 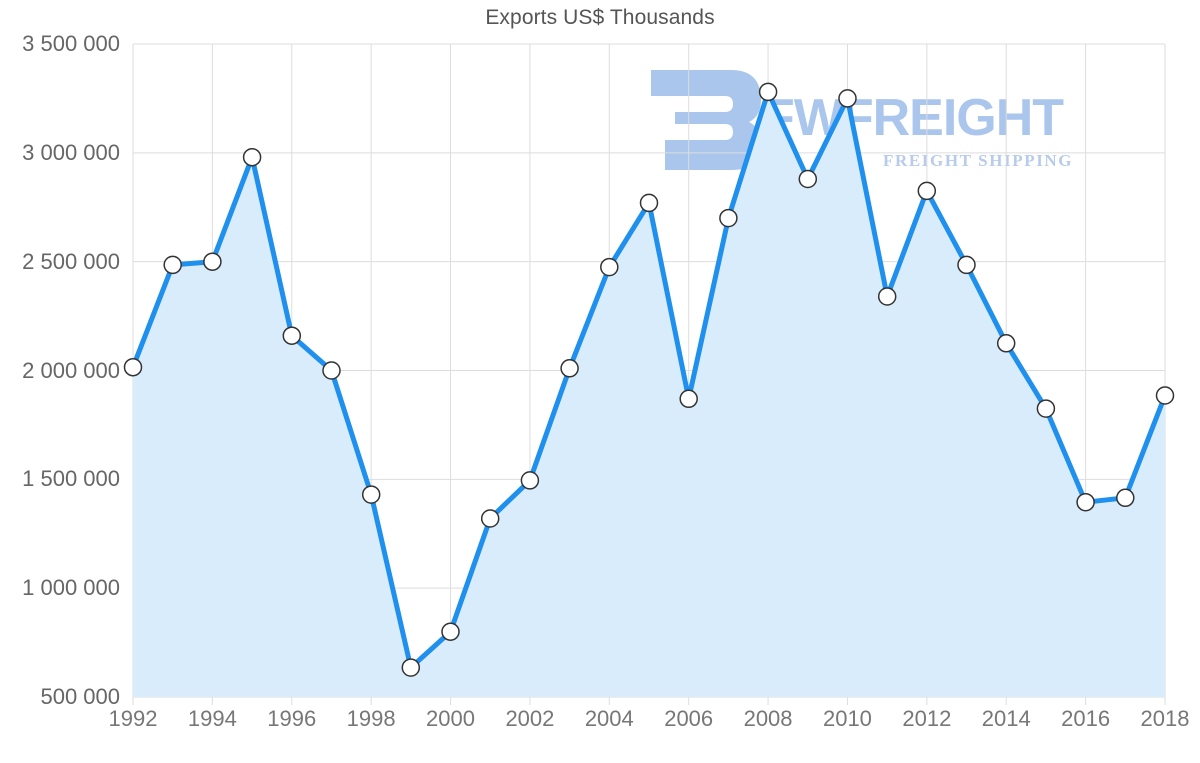 I want to click on x-tick-label: 2008, so click(x=768, y=718).